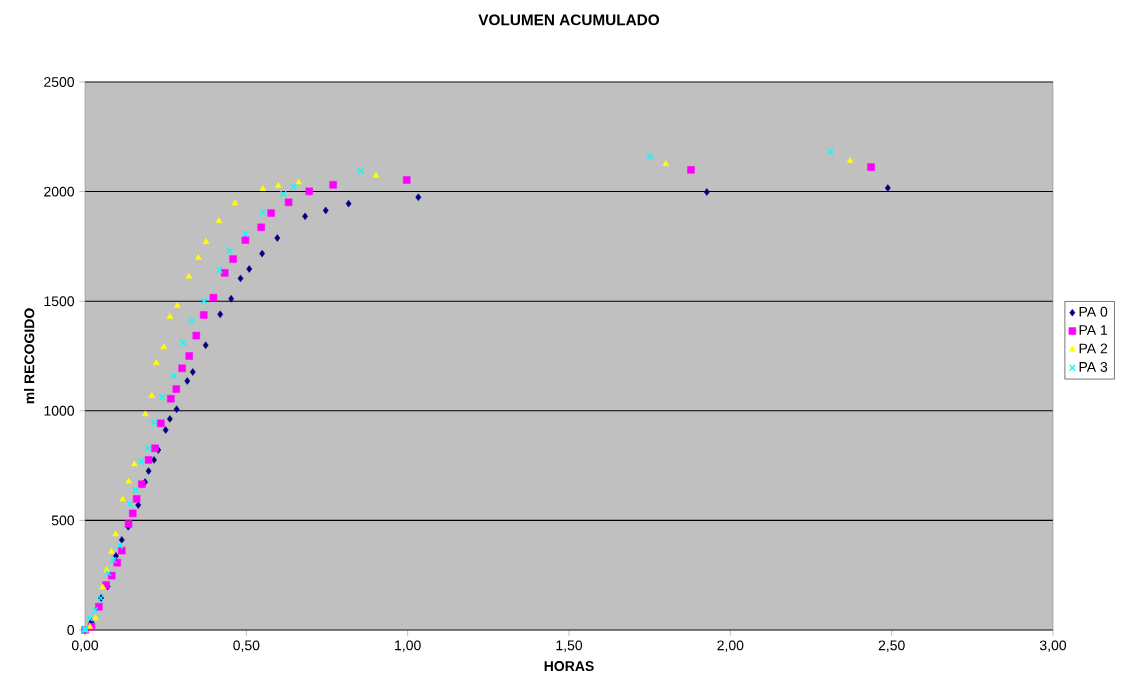 The height and width of the screenshot is (691, 1147). What do you see at coordinates (59, 191) in the screenshot?
I see `y-tick-label: 2000` at bounding box center [59, 191].